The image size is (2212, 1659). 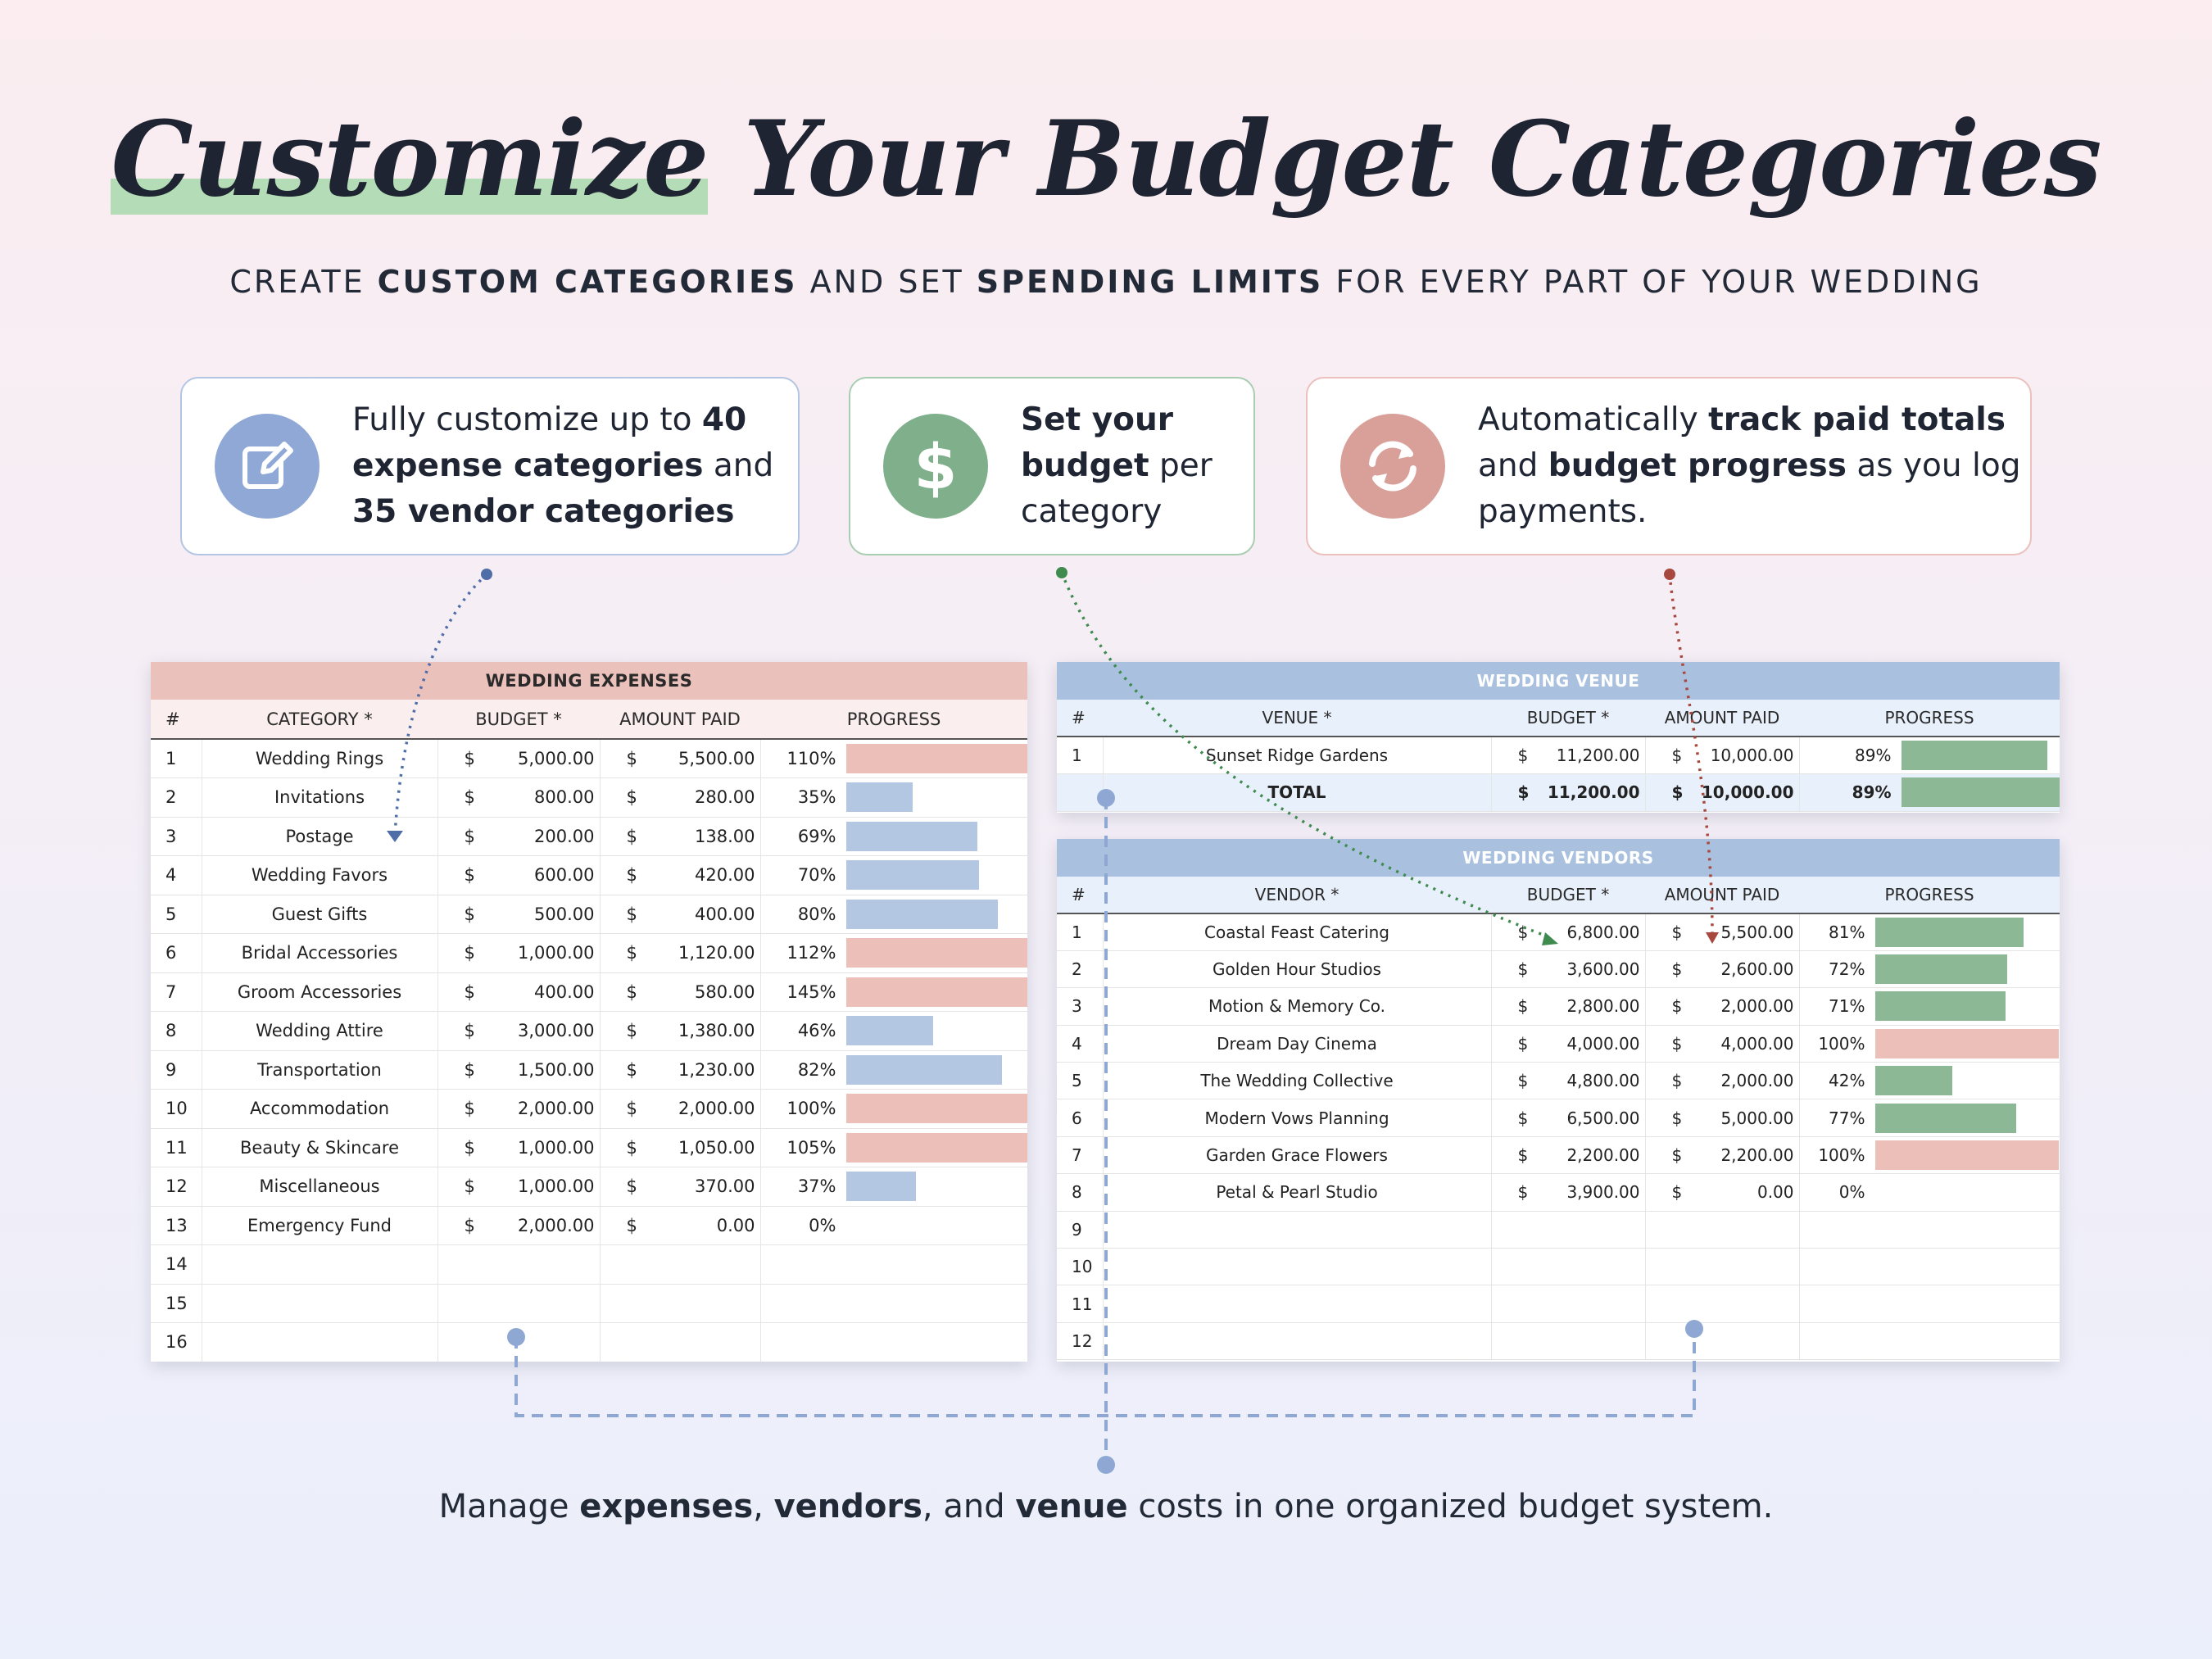 What do you see at coordinates (589, 1303) in the screenshot?
I see `table-row: 15` at bounding box center [589, 1303].